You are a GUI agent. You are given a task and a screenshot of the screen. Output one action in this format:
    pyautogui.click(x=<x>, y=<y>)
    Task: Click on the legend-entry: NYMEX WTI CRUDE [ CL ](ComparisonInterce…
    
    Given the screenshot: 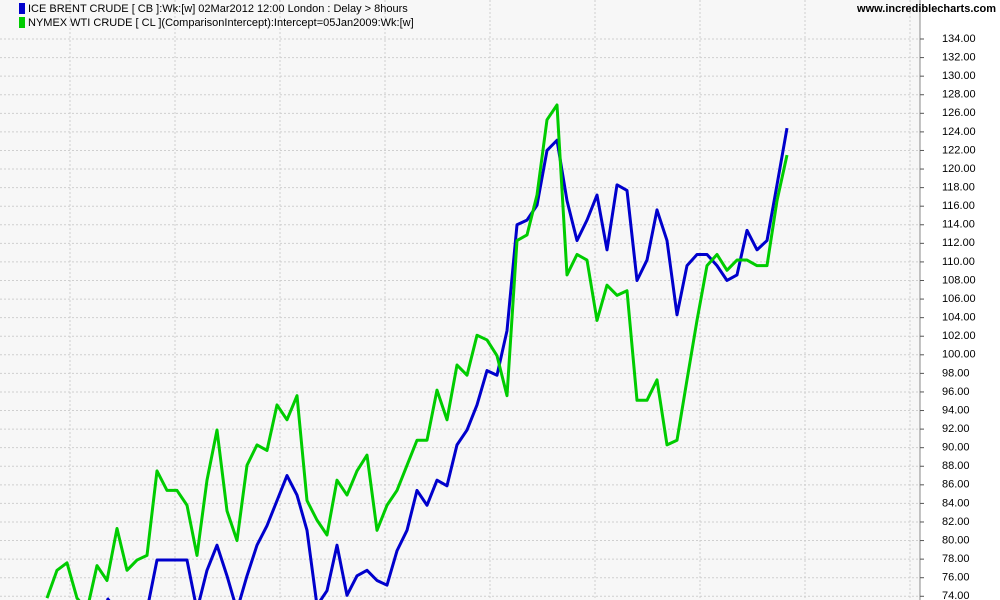 What is the action you would take?
    pyautogui.click(x=221, y=23)
    